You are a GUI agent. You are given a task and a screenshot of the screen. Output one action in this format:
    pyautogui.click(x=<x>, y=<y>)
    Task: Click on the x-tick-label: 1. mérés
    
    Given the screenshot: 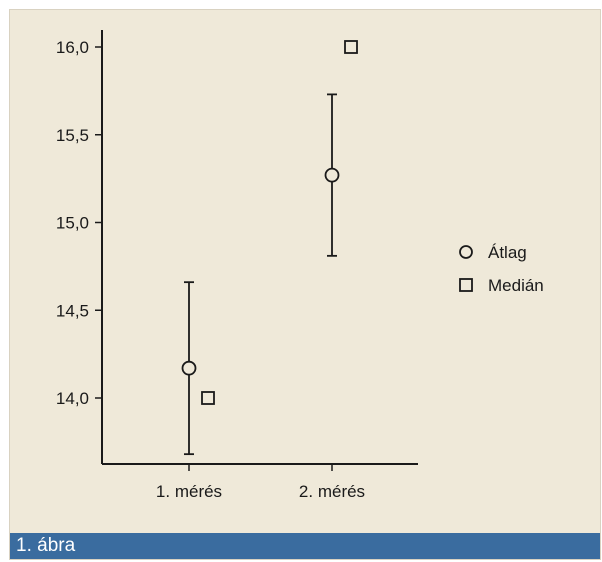 What is the action you would take?
    pyautogui.click(x=189, y=491)
    